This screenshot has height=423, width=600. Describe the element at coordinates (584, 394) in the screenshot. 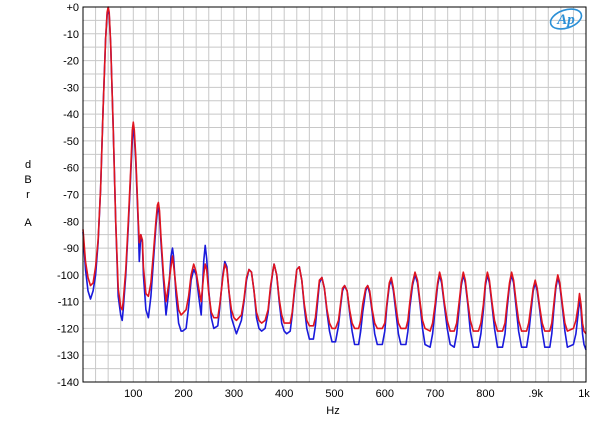

I see `x-tick-label: 1k` at that location.